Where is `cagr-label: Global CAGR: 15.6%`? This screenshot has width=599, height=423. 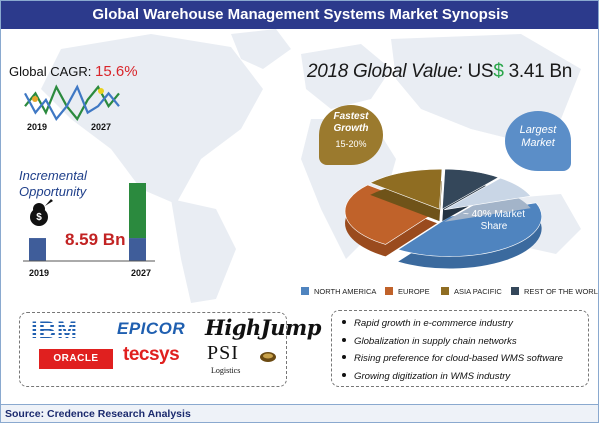
cagr-label: Global CAGR: 15.6% is located at coordinates (73, 71).